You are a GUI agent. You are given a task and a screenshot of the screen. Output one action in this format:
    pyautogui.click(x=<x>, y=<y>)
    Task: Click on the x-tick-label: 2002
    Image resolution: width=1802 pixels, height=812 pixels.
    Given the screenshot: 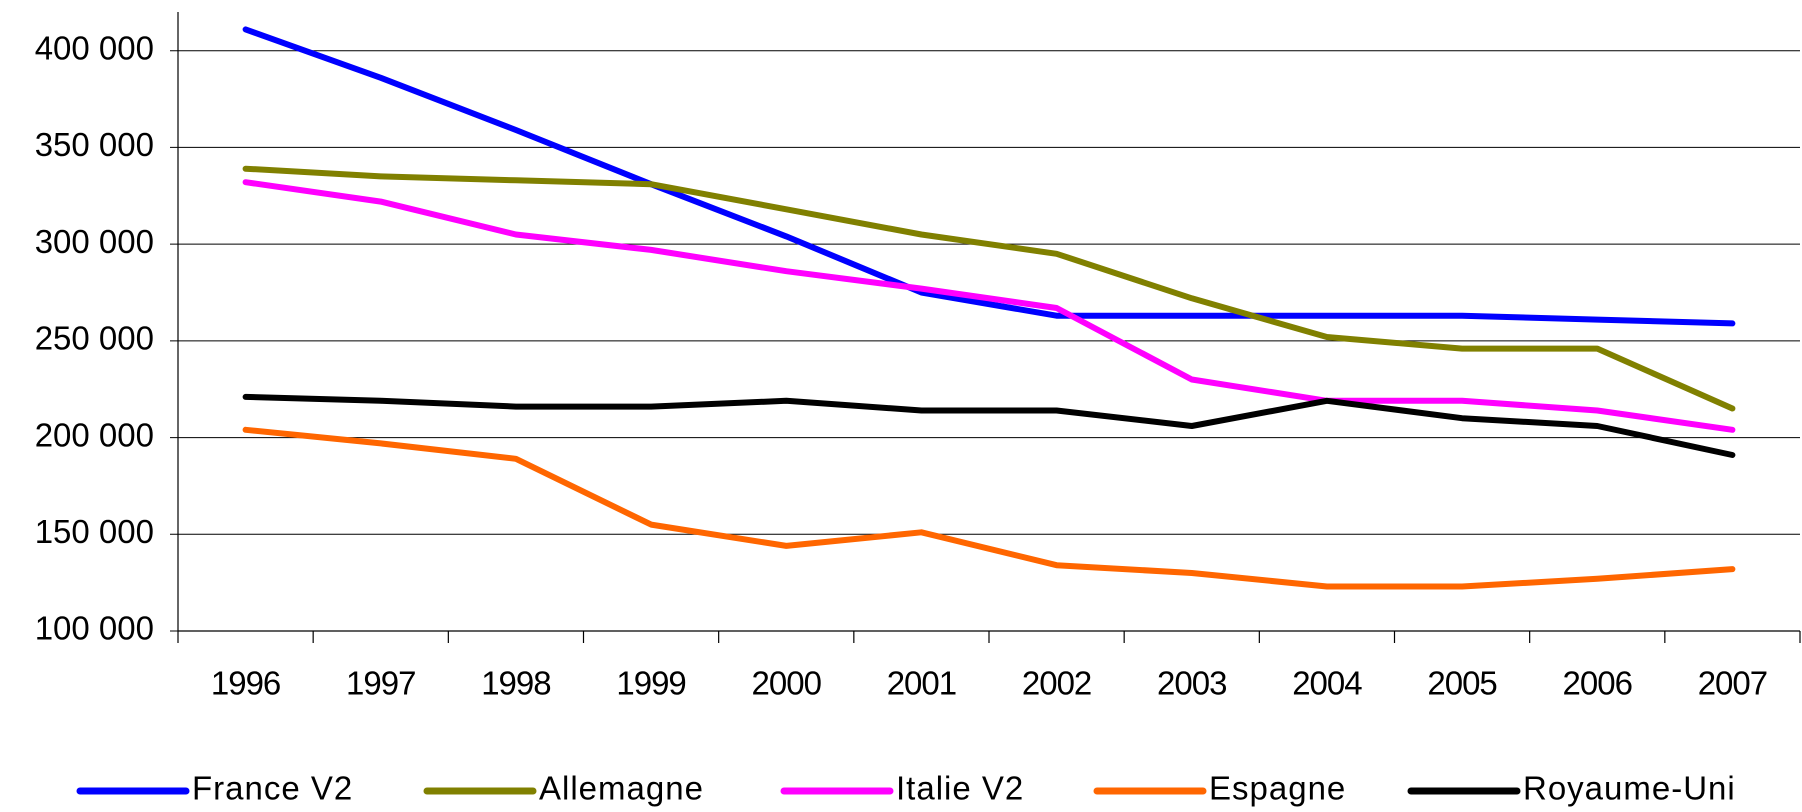 What is the action you would take?
    pyautogui.click(x=1056, y=683)
    